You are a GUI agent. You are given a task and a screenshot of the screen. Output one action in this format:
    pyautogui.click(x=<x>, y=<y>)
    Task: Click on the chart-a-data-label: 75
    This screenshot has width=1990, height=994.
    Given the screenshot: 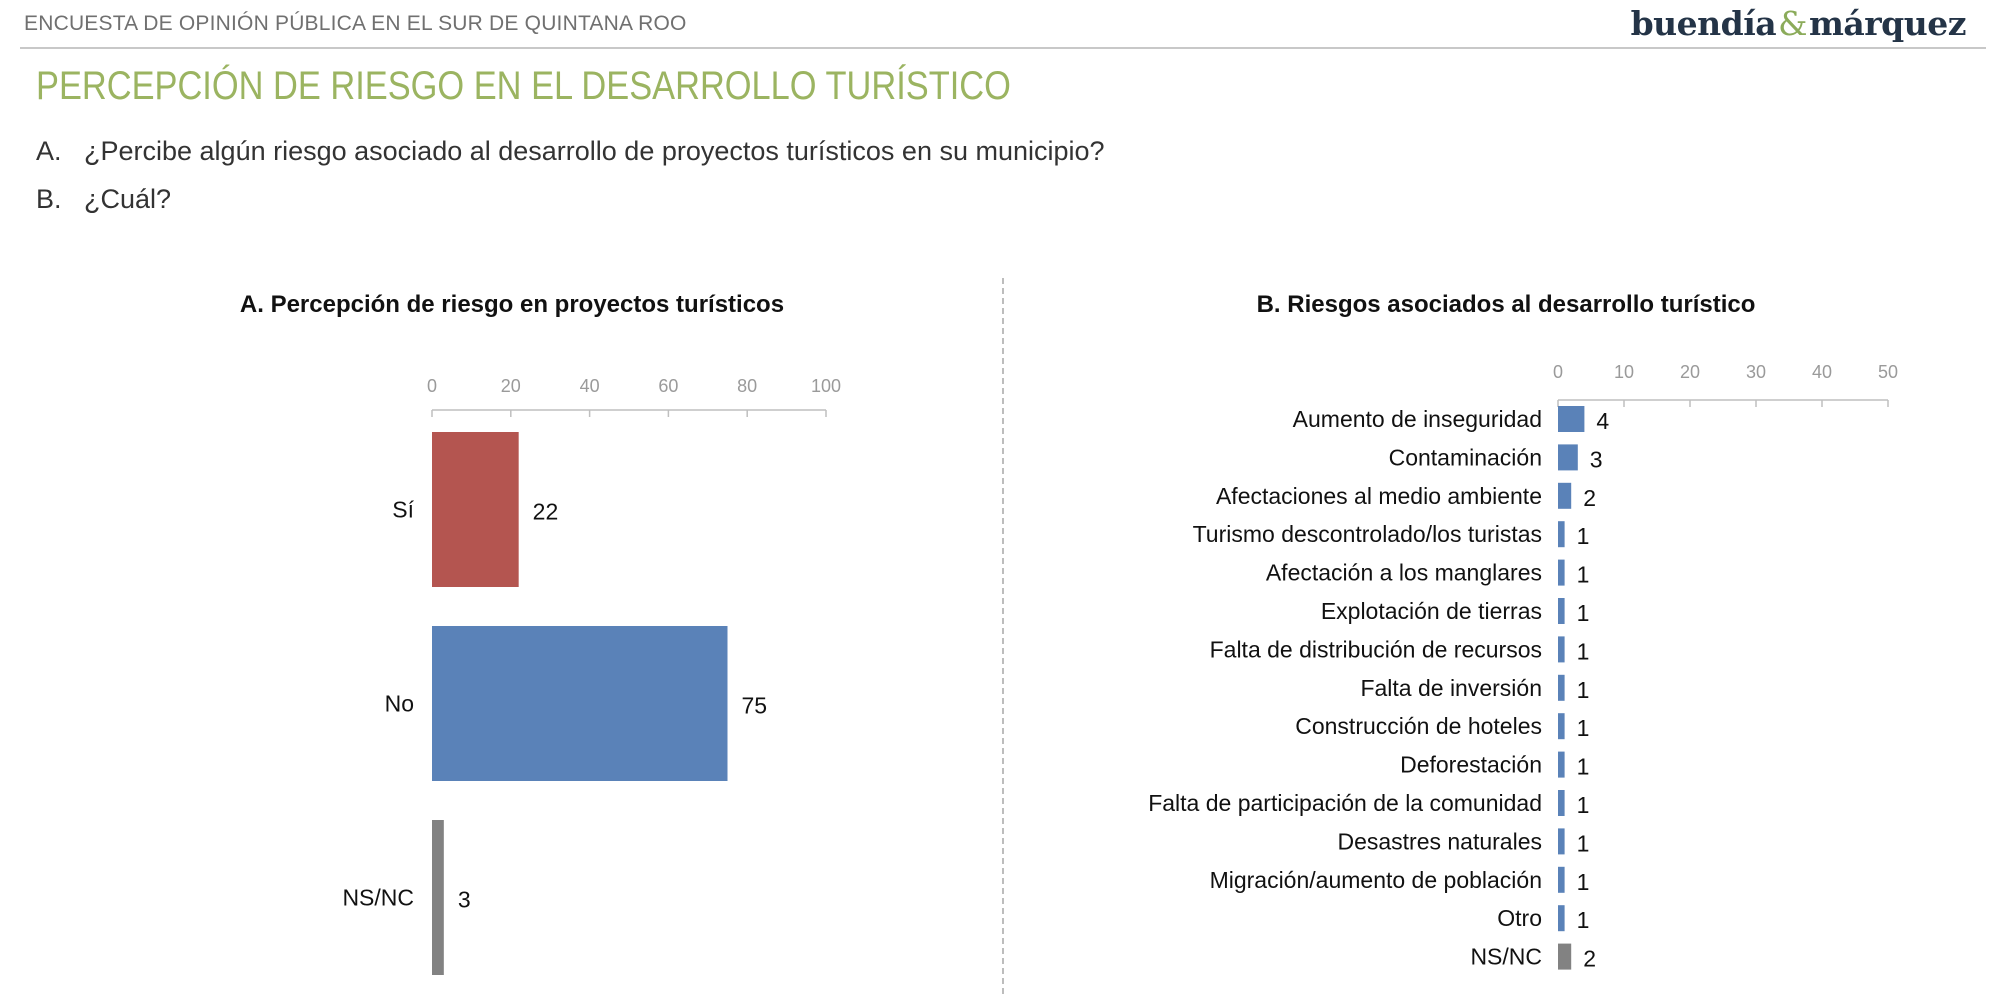 What is the action you would take?
    pyautogui.click(x=755, y=706)
    